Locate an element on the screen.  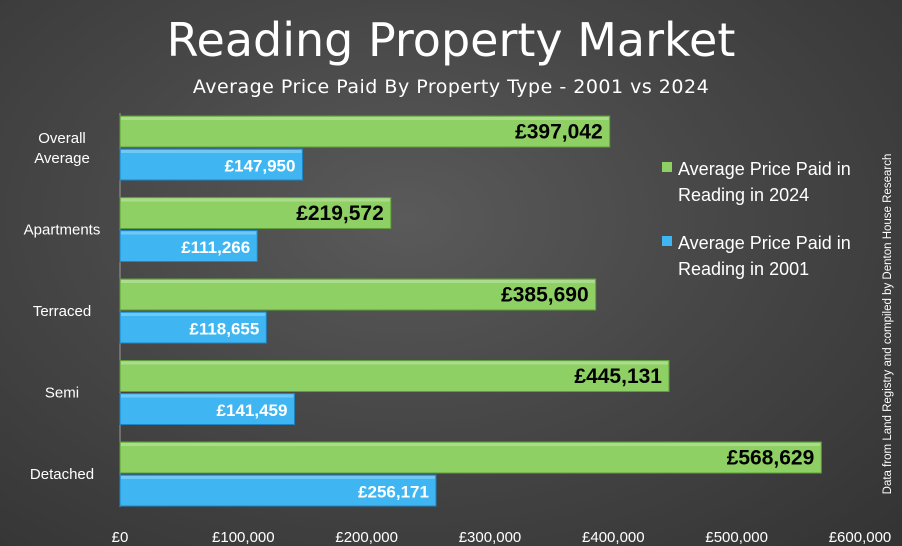
category-label-0-line1: Overall is located at coordinates (62, 138).